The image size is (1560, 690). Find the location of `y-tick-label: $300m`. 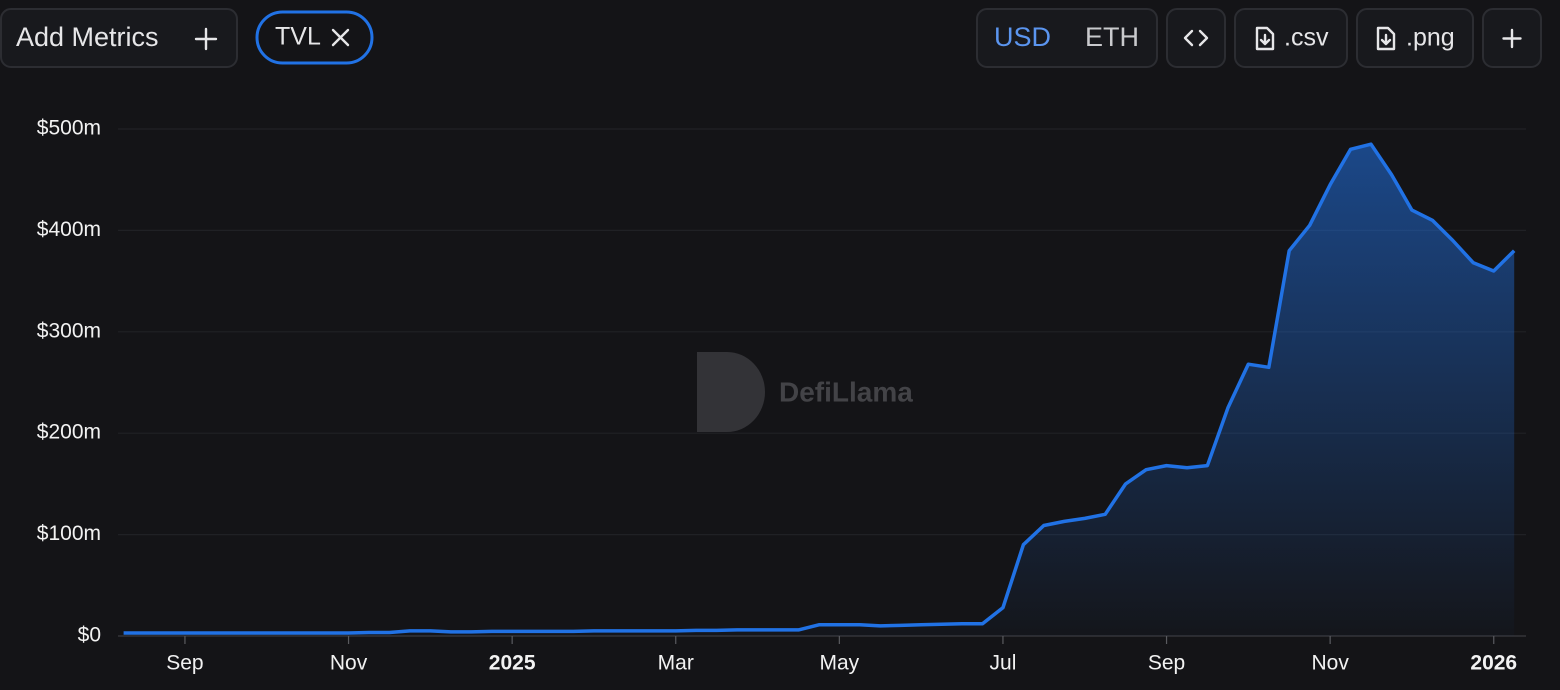

y-tick-label: $300m is located at coordinates (69, 330).